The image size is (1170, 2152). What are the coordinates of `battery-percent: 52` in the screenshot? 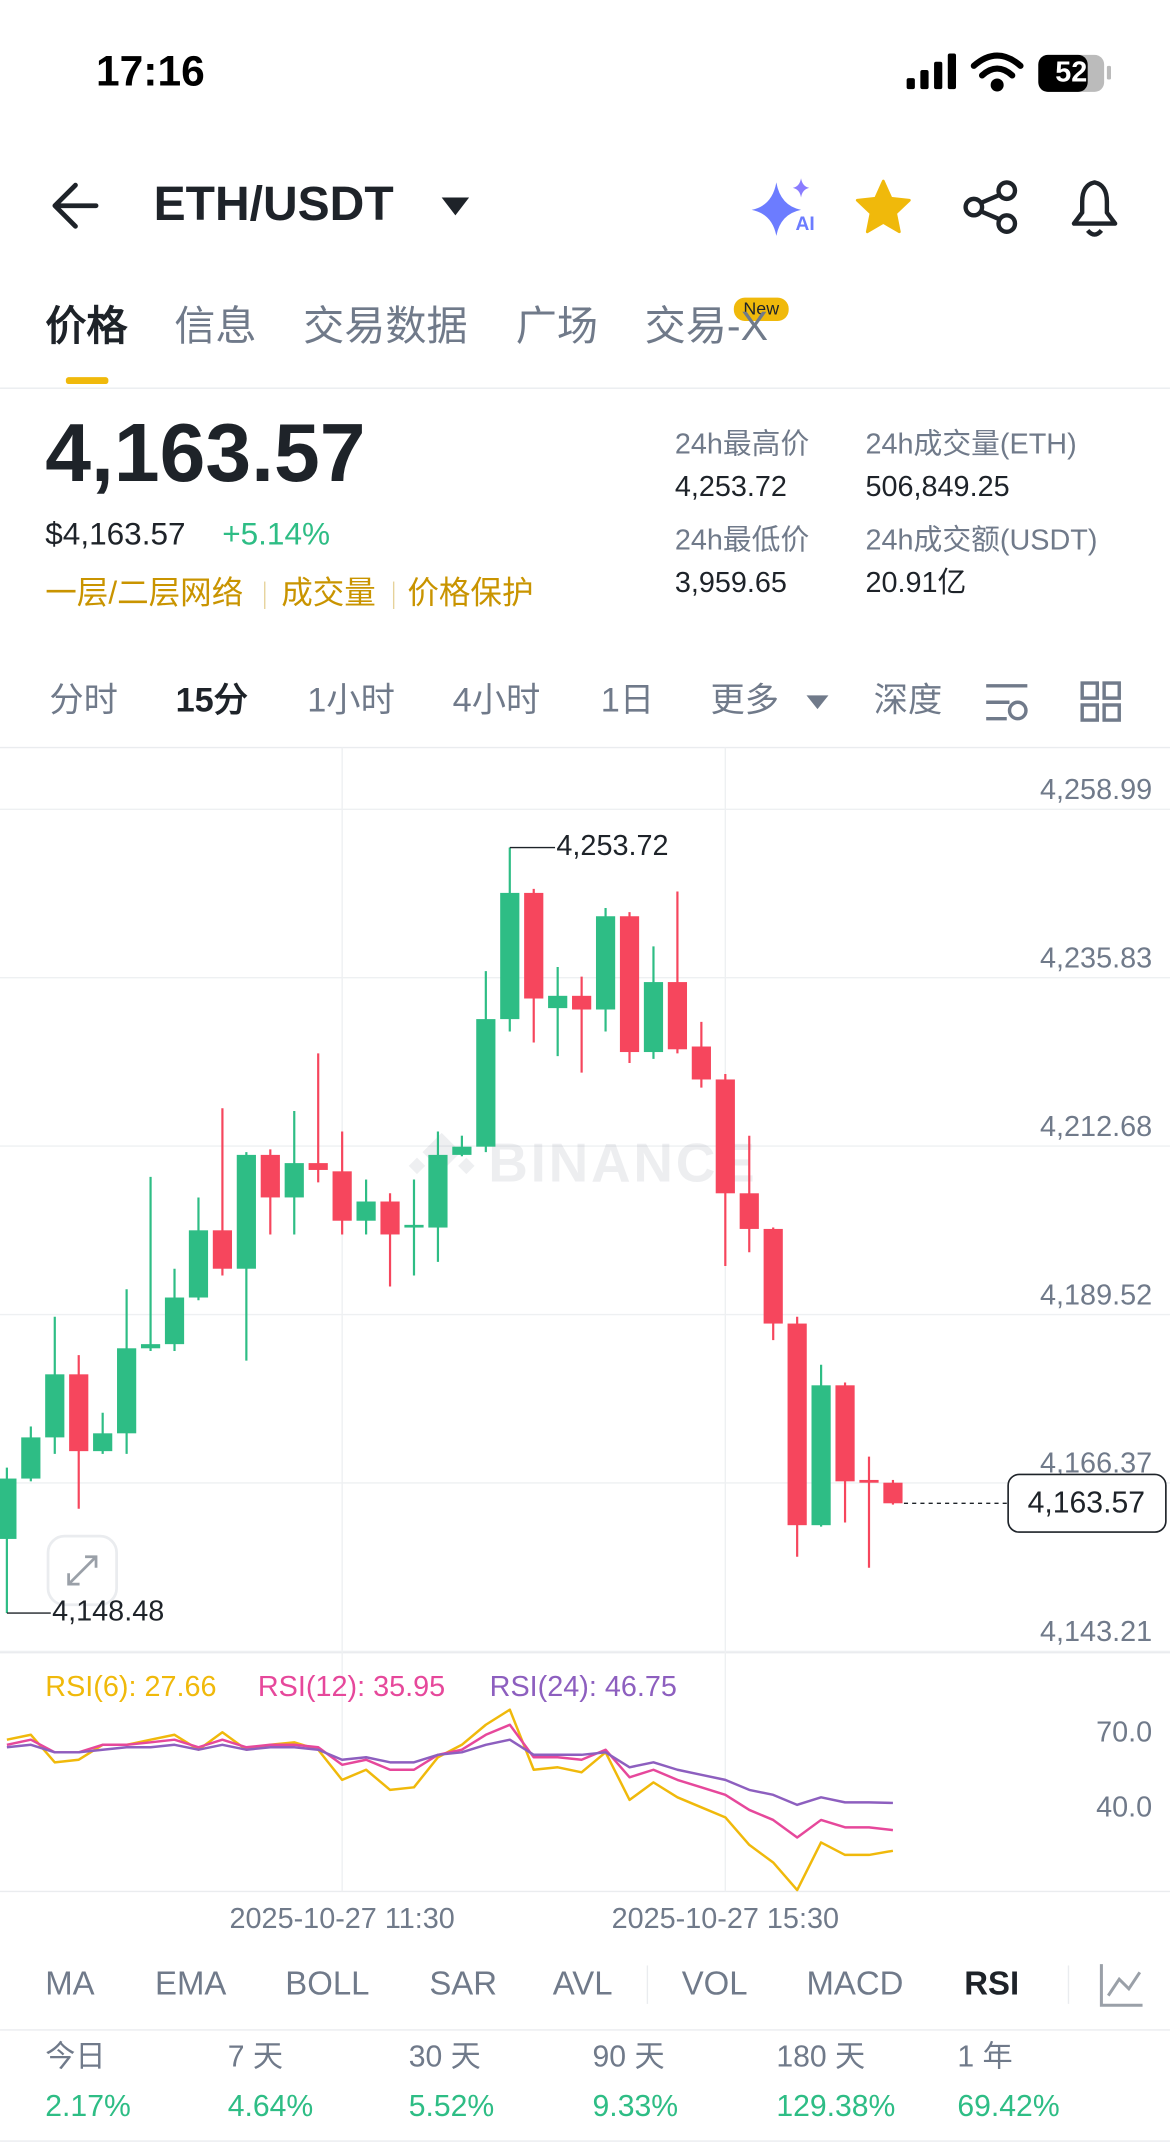 It's located at (1071, 73).